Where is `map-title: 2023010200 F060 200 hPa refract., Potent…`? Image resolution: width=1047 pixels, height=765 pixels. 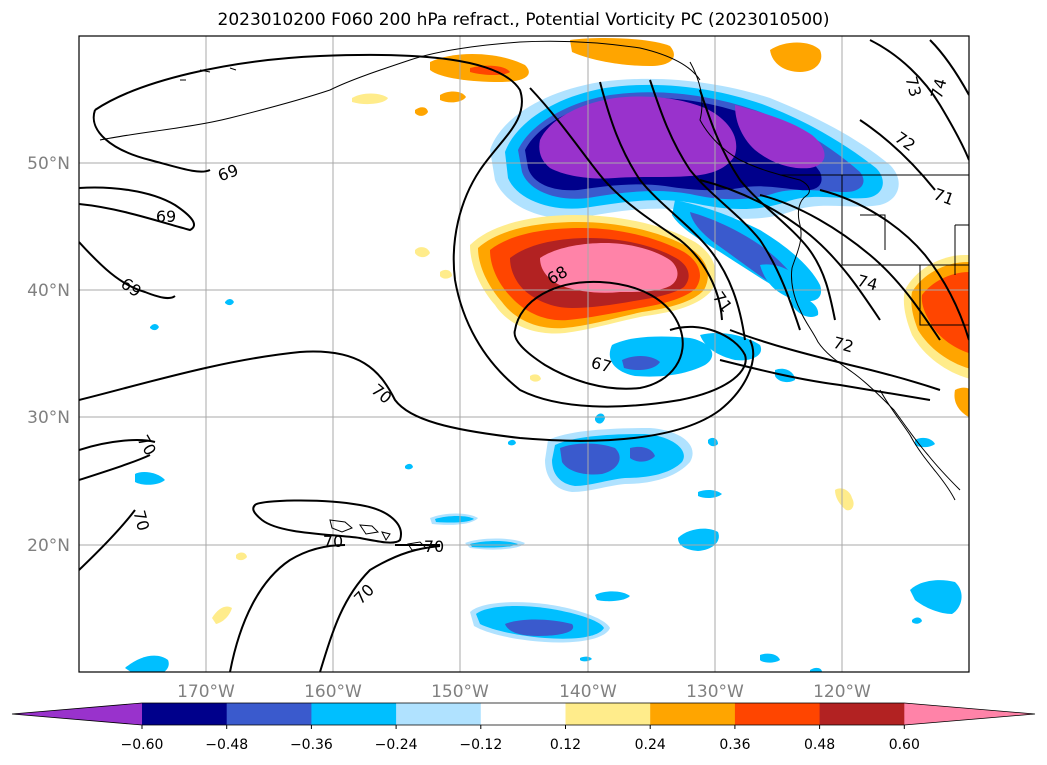 map-title: 2023010200 F060 200 hPa refract., Potent… is located at coordinates (523, 20).